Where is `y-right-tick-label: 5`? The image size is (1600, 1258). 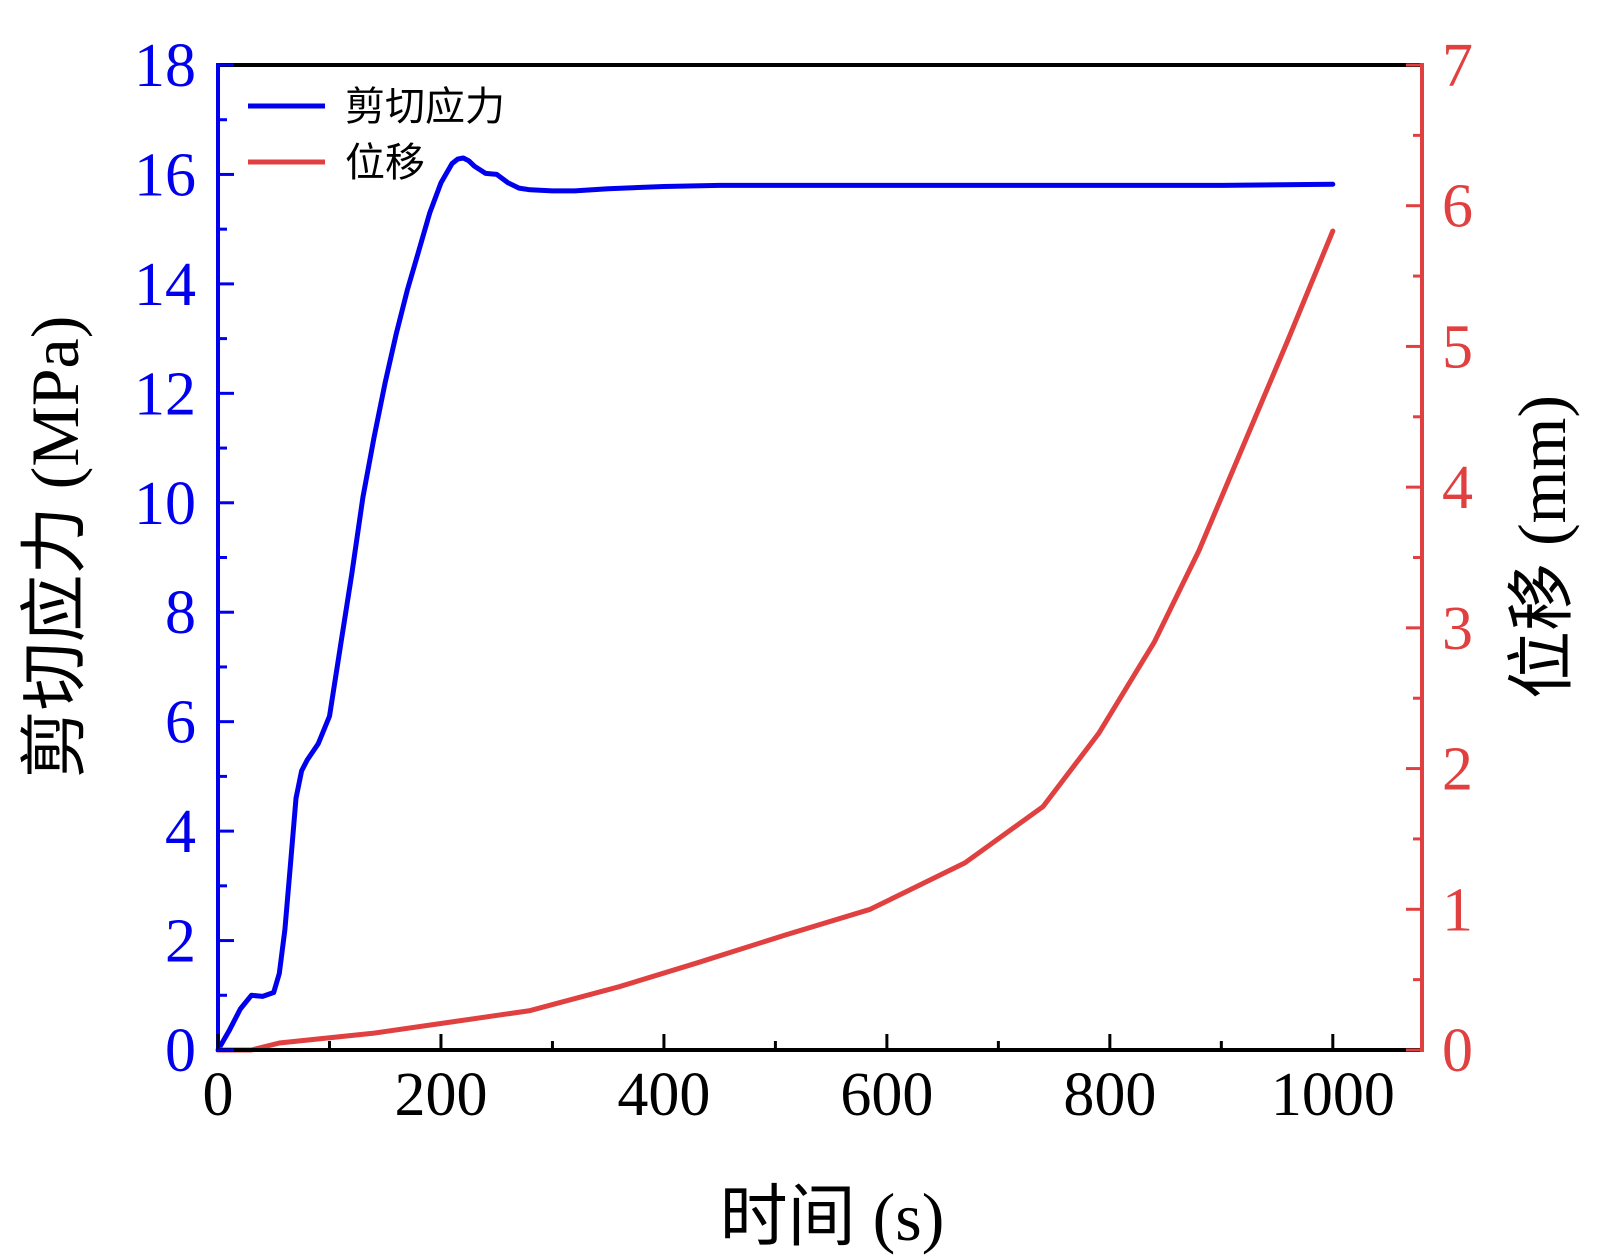
y-right-tick-label: 5 is located at coordinates (1457, 347).